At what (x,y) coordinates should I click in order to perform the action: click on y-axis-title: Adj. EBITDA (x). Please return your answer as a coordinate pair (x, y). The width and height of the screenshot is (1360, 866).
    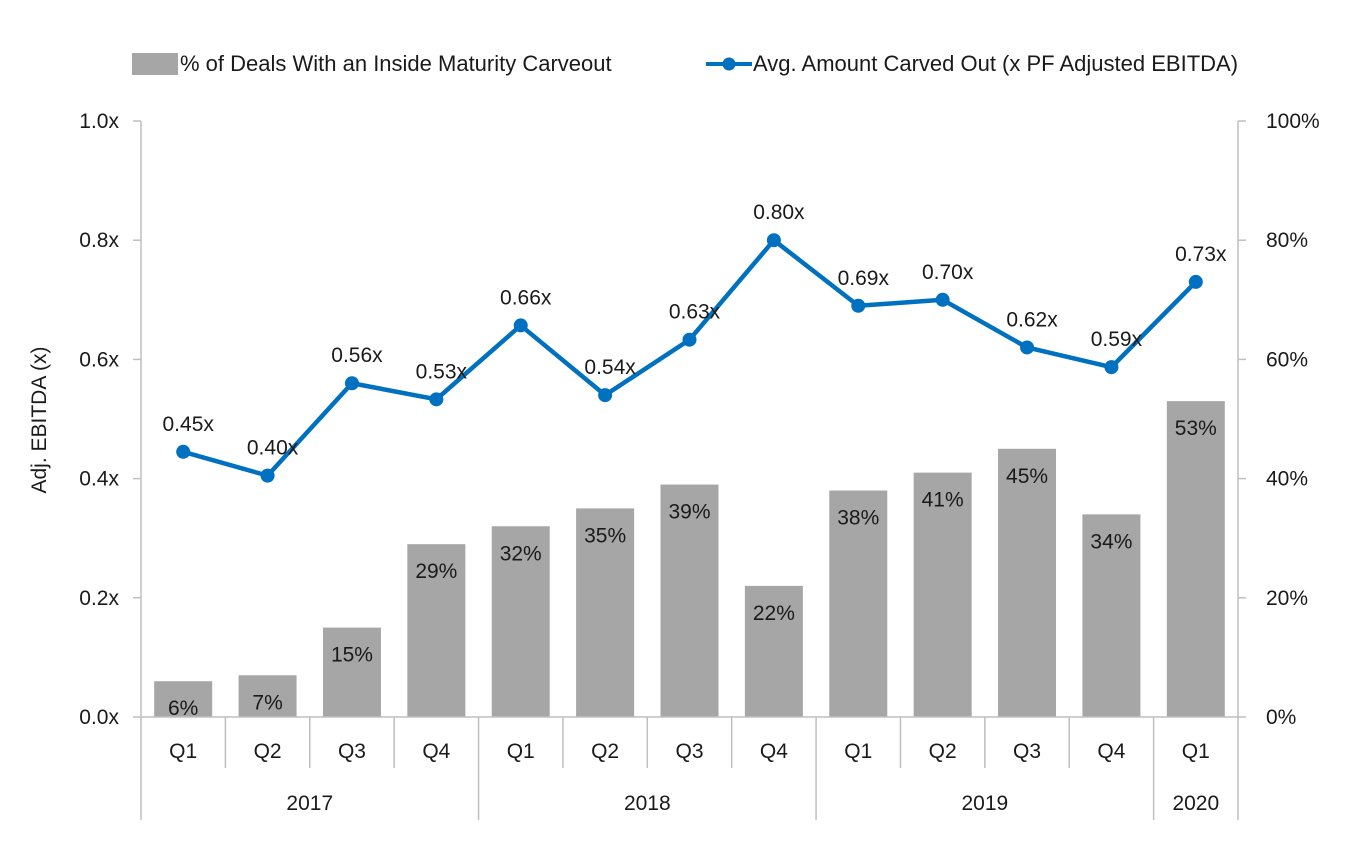
    Looking at the image, I should click on (39, 419).